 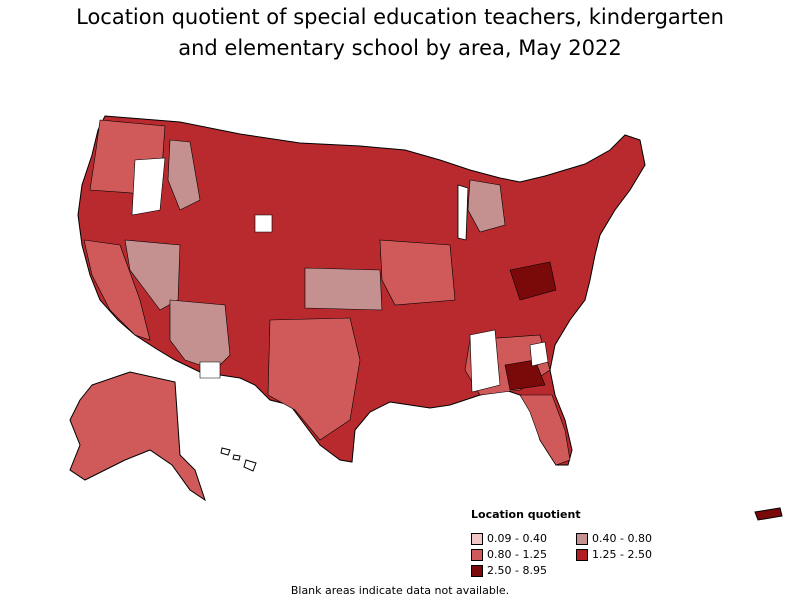 What do you see at coordinates (517, 570) in the screenshot?
I see `legend-label: 2.50 - 8.95` at bounding box center [517, 570].